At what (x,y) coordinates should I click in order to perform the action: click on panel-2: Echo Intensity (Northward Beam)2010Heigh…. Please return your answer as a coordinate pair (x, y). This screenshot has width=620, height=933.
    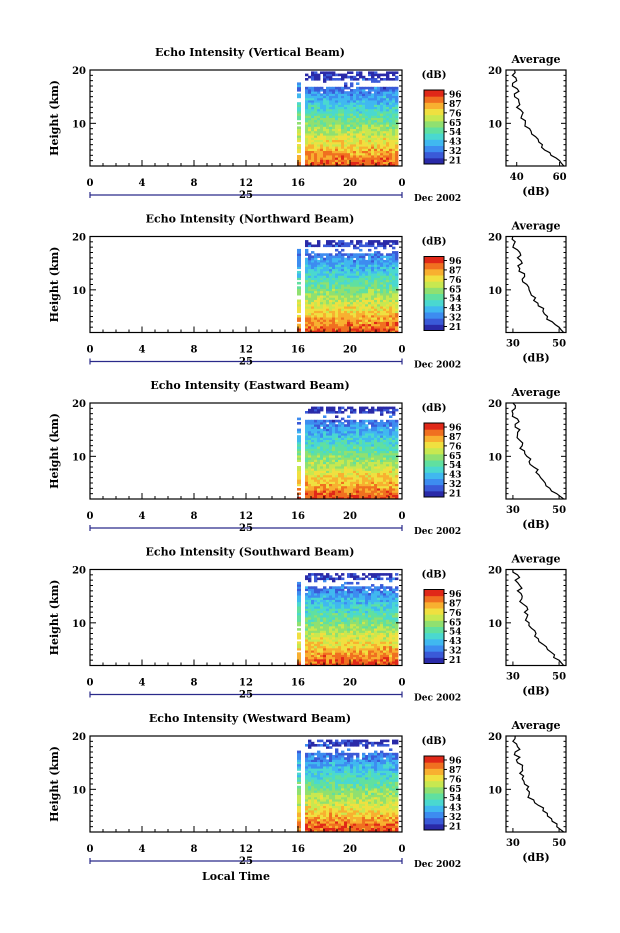
    Looking at the image, I should click on (307, 292).